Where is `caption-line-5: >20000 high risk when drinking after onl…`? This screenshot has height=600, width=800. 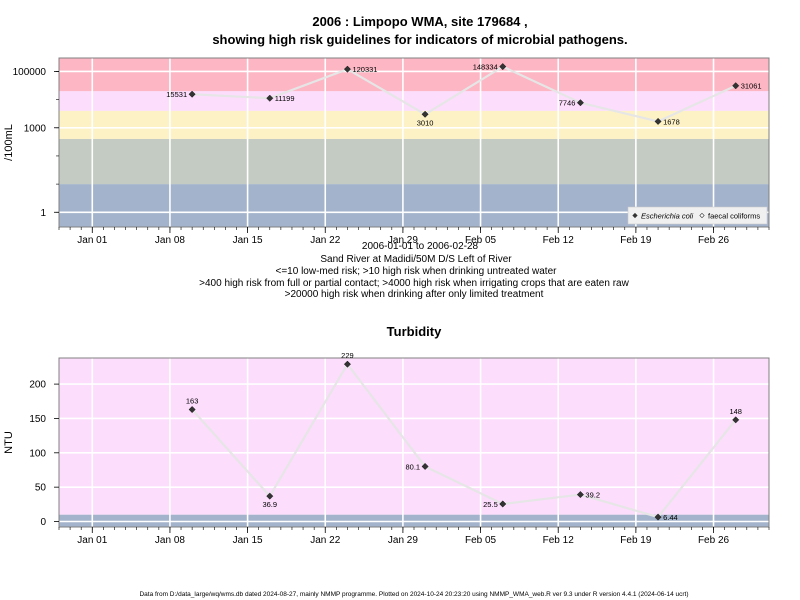 caption-line-5: >20000 high risk when drinking after onl… is located at coordinates (414, 294).